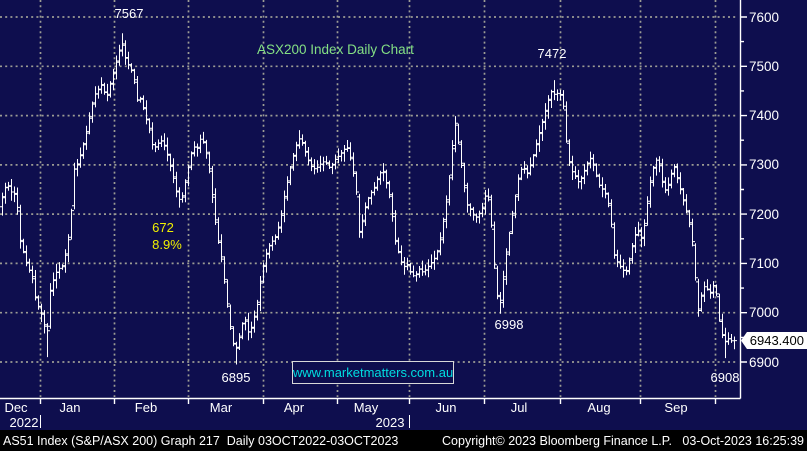 The width and height of the screenshot is (807, 451). What do you see at coordinates (366, 407) in the screenshot?
I see `x-axis-month-label: May` at bounding box center [366, 407].